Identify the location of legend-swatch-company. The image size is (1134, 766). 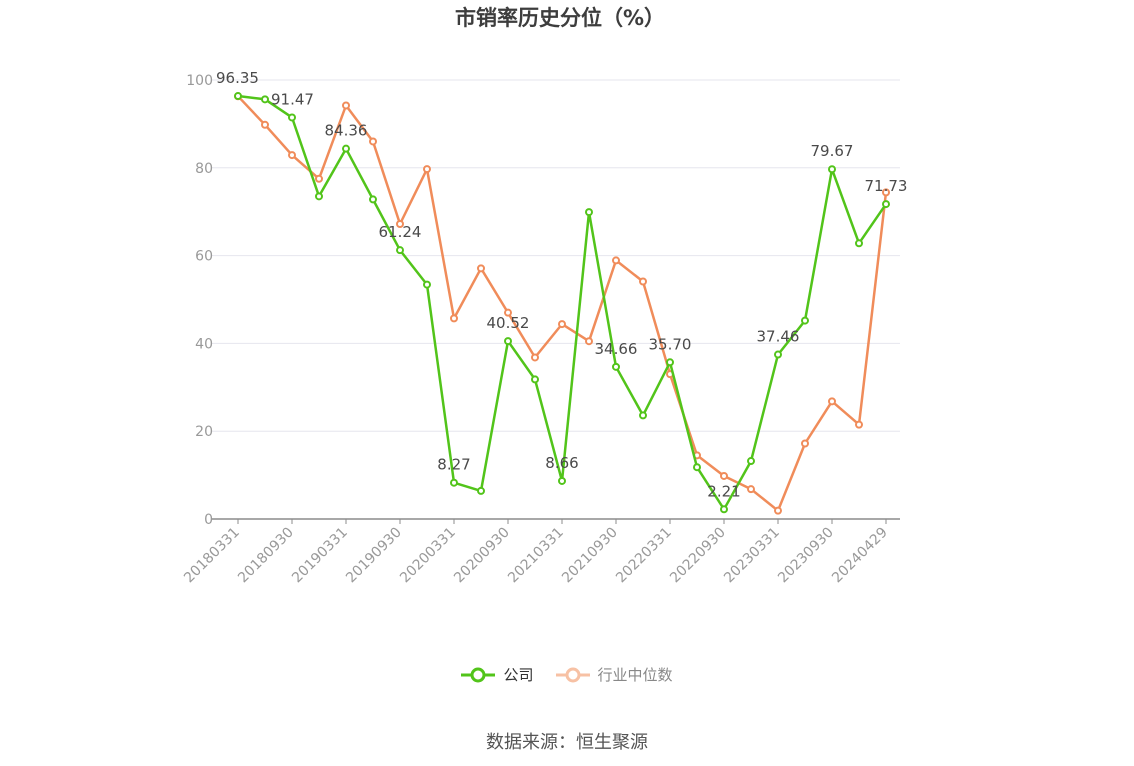
(478, 674).